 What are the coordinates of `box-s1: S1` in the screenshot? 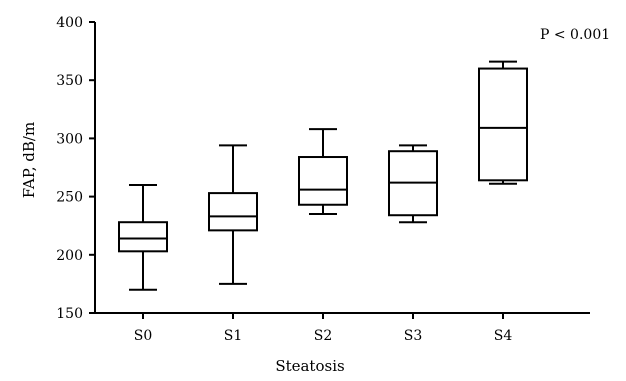 It's located at (233, 244).